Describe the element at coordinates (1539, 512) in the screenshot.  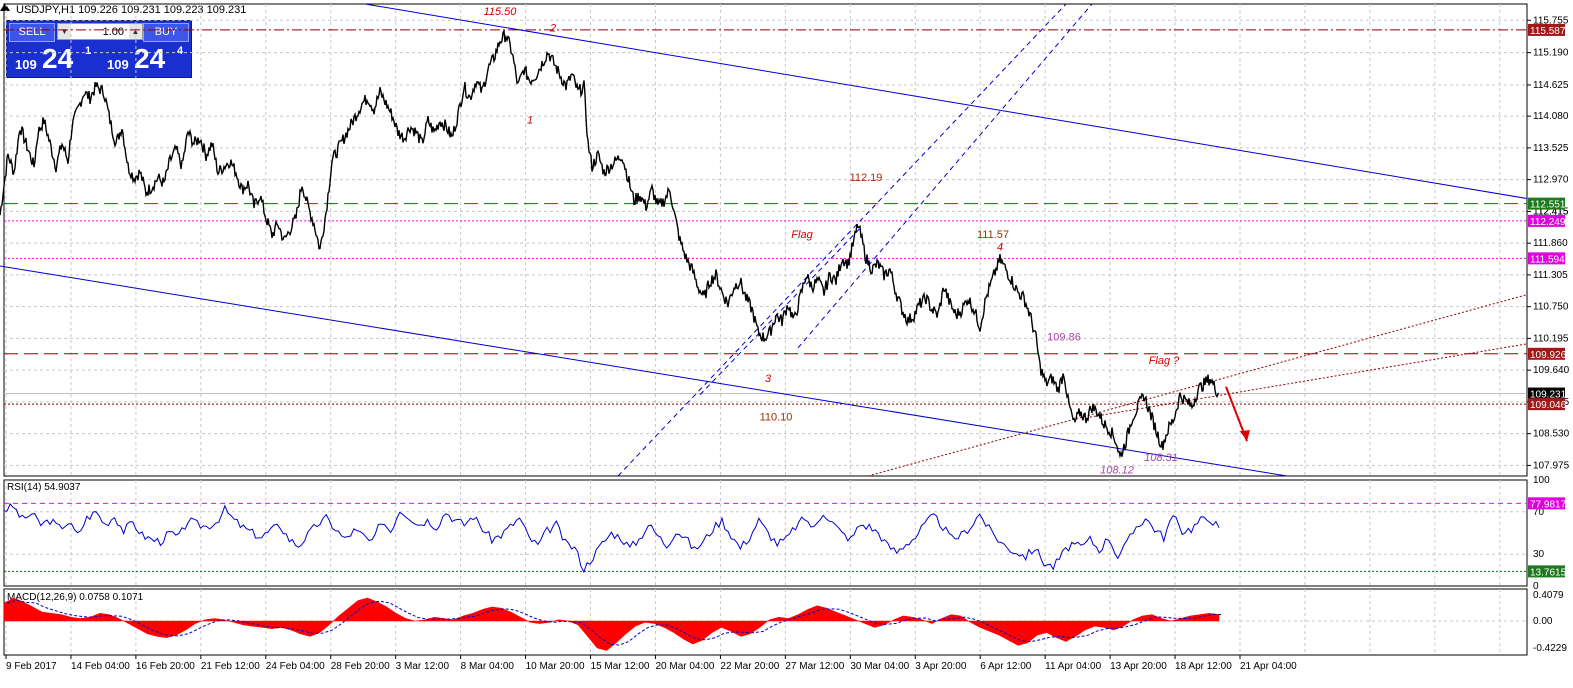
I see `rsi-tick-label: 70` at that location.